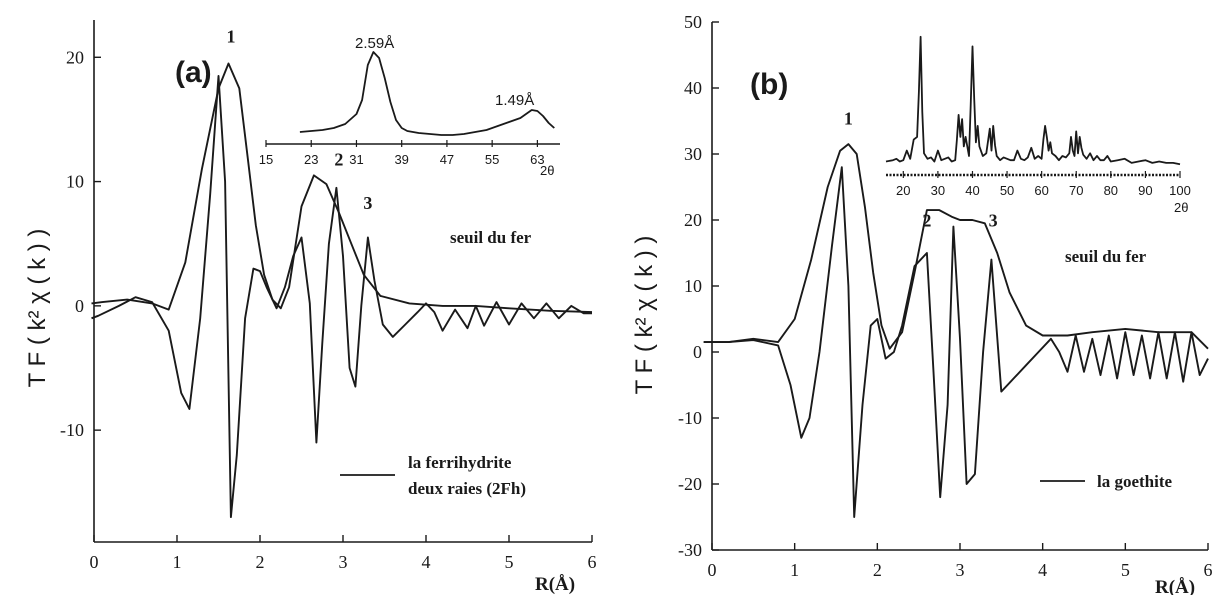 The width and height of the screenshot is (1214, 595). I want to click on panel-a-x-tick-label: 2, so click(260, 562).